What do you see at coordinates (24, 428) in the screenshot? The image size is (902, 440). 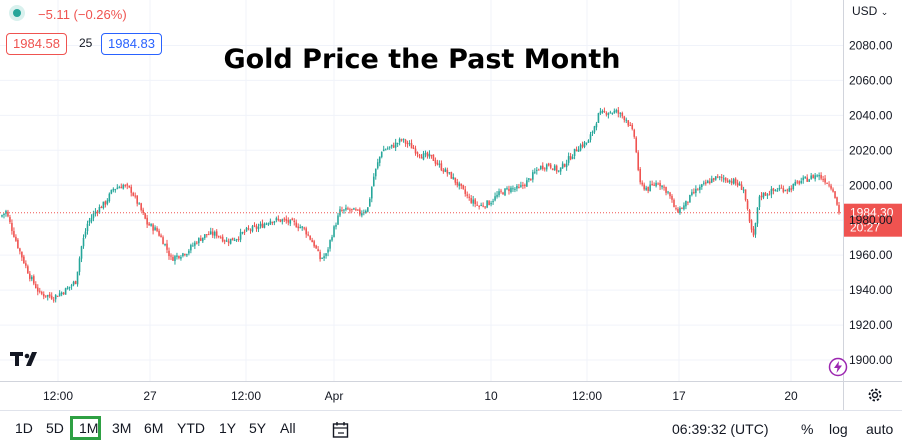 I see `timeframe-1d-button: 1D` at bounding box center [24, 428].